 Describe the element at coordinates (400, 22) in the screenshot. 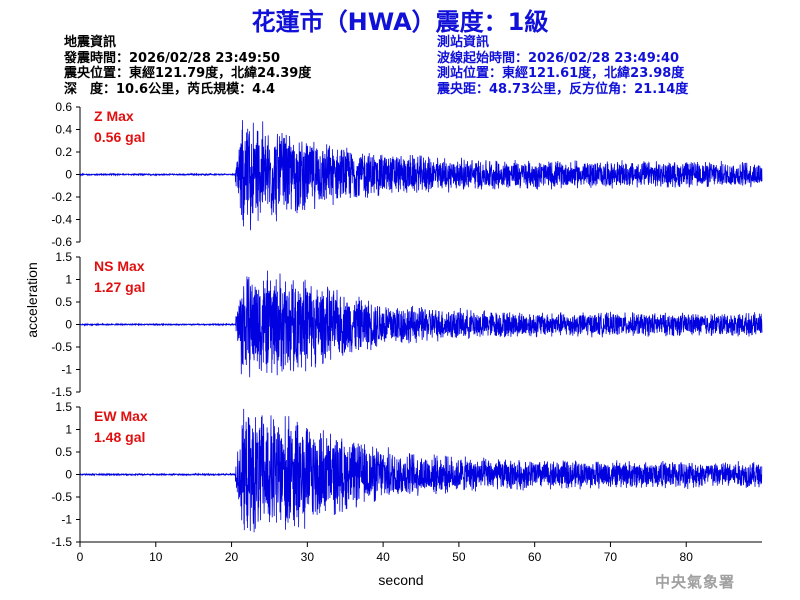

I see `chart-title: 花蓮市（HWA）震度：1級` at that location.